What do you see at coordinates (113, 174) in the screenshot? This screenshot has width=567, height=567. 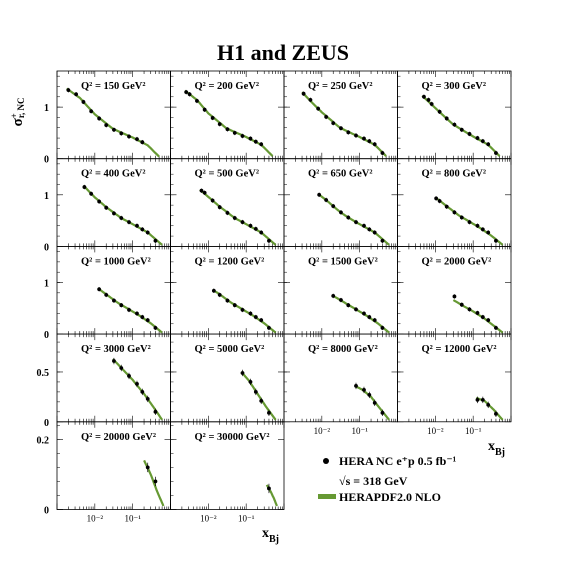 I see `panel-label: Q² = 400 GeV²` at bounding box center [113, 174].